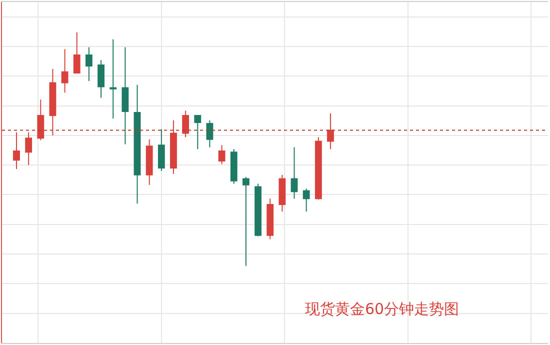 The image size is (550, 345). What do you see at coordinates (382, 309) in the screenshot?
I see `text: 现货黄金60分钟走势图` at bounding box center [382, 309].